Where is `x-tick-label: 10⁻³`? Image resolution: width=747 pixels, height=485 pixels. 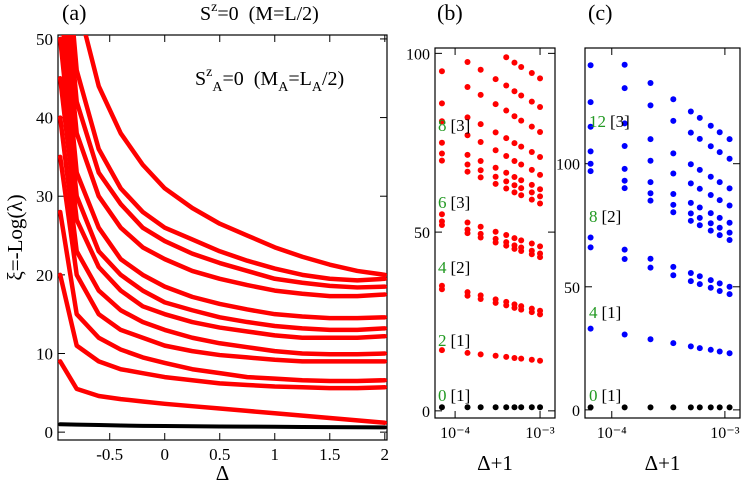
x-tick-label: 10⁻³ is located at coordinates (724, 433).